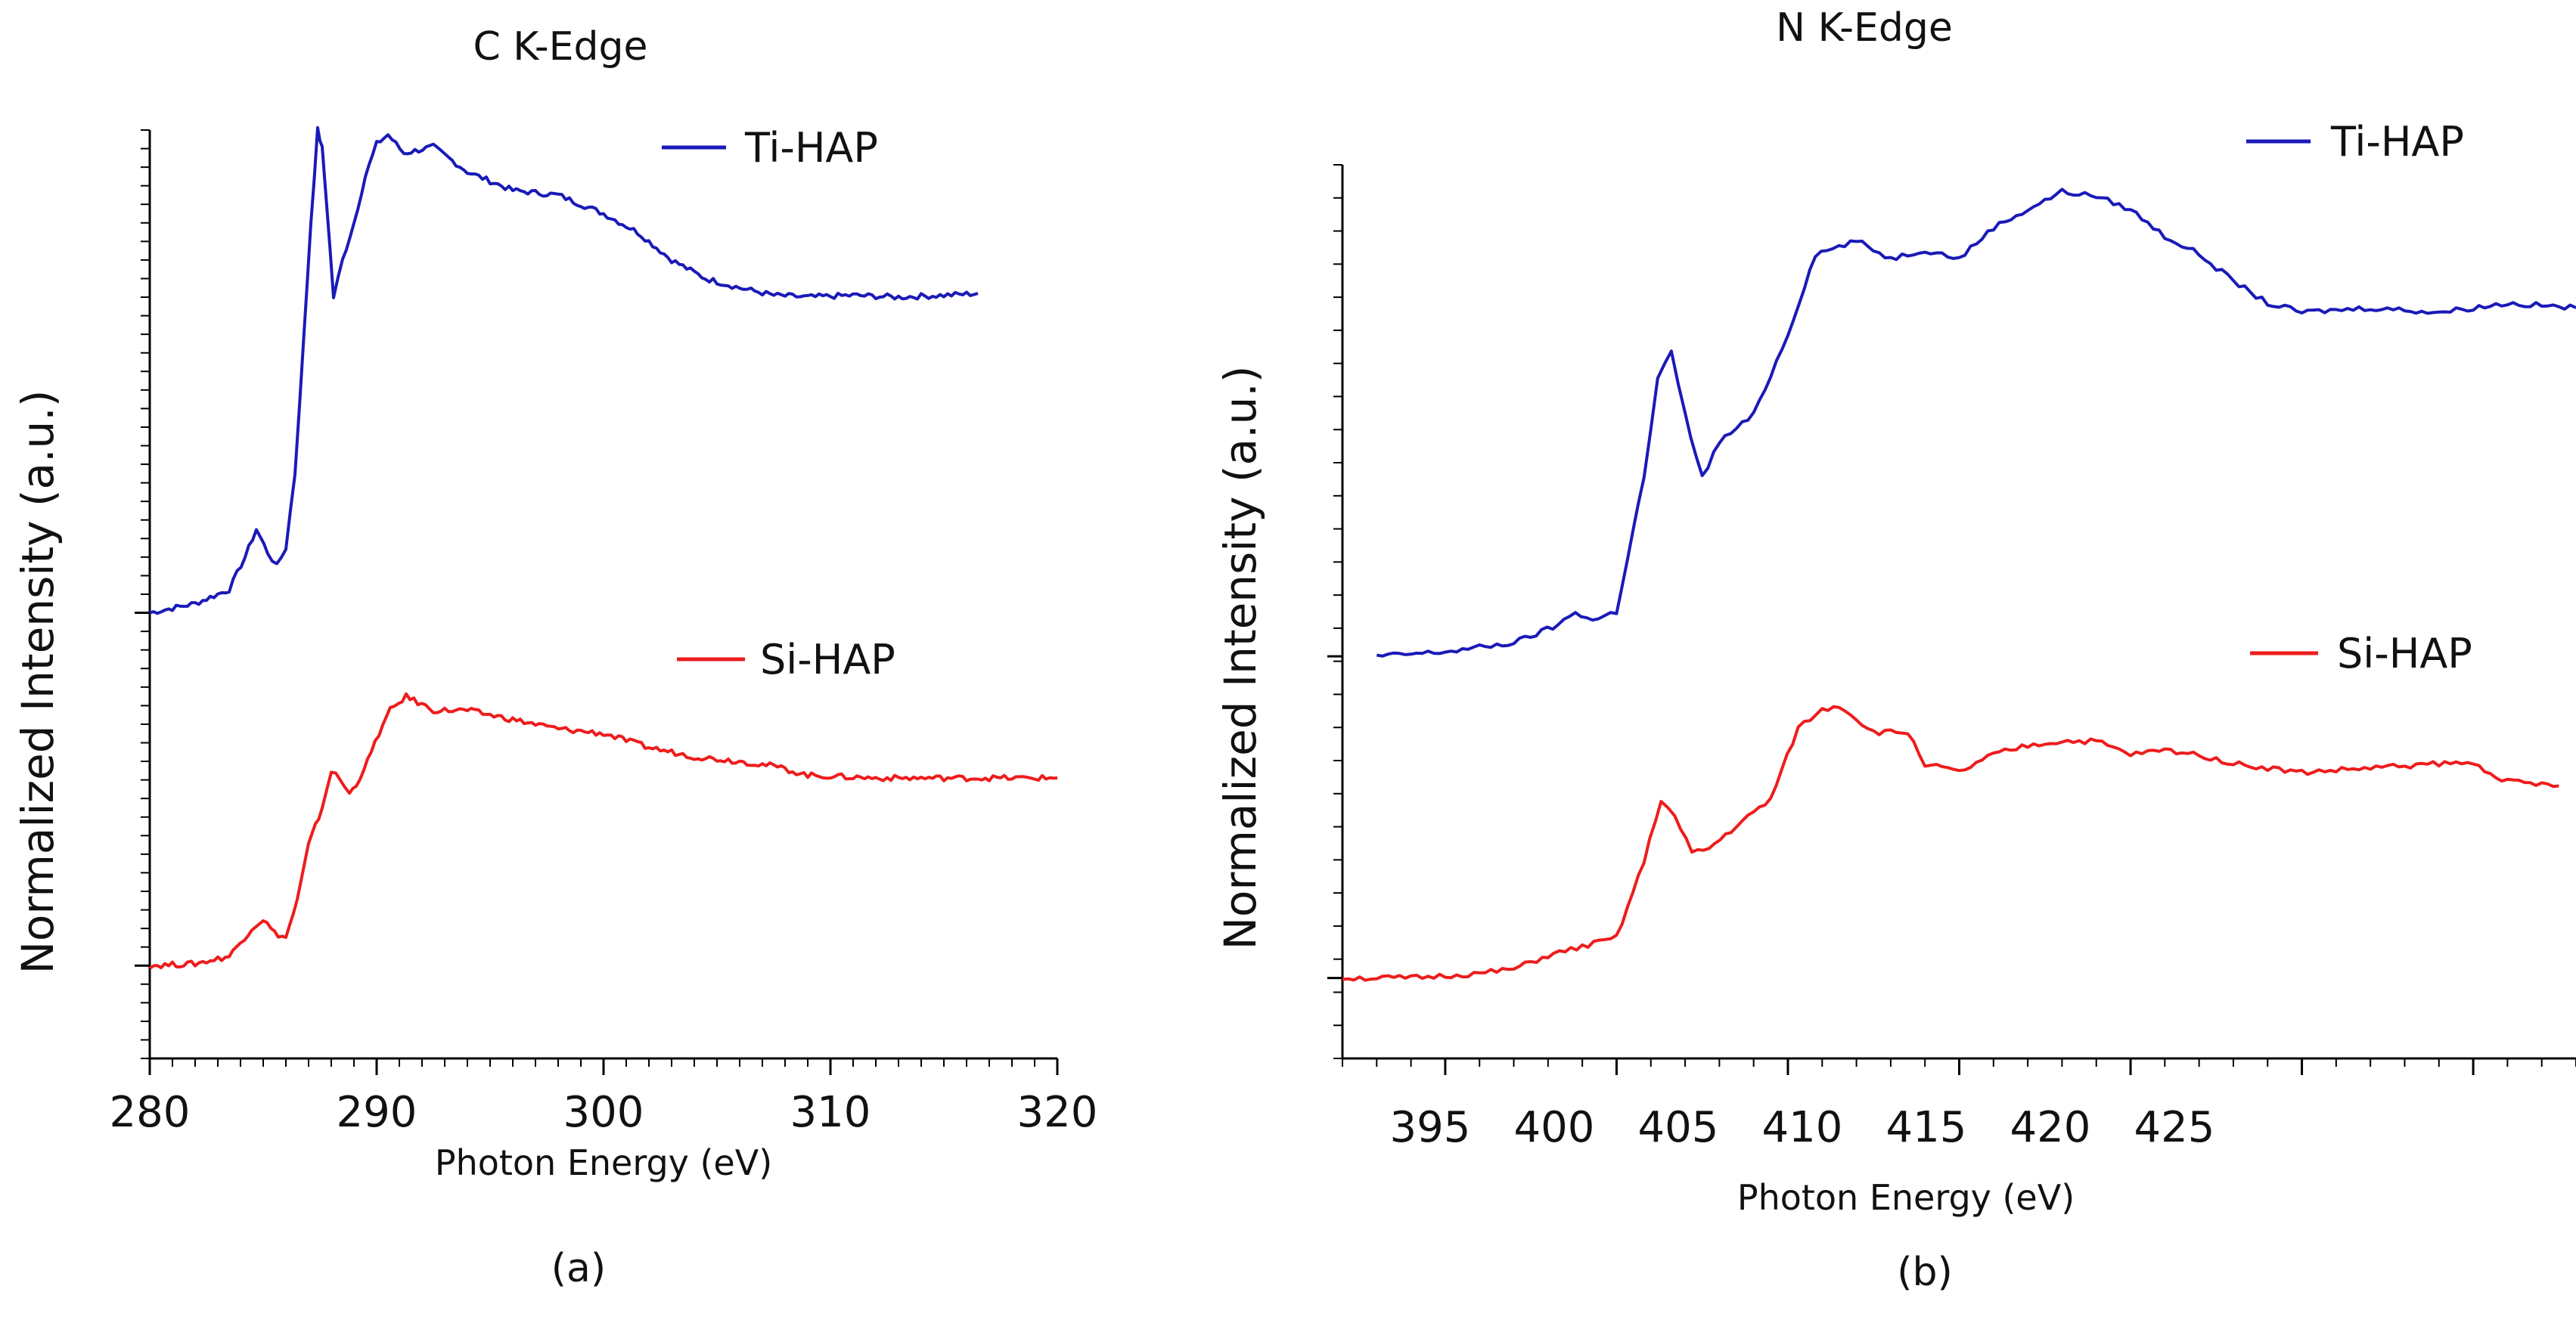 This screenshot has width=2576, height=1317. I want to click on chart-title: N K-Edge, so click(1864, 28).